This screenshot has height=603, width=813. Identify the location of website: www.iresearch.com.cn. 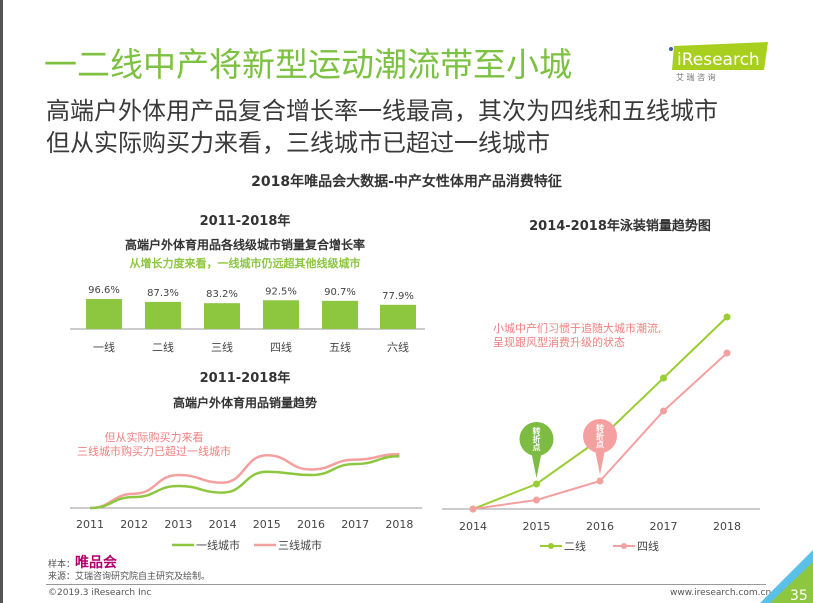
(721, 593).